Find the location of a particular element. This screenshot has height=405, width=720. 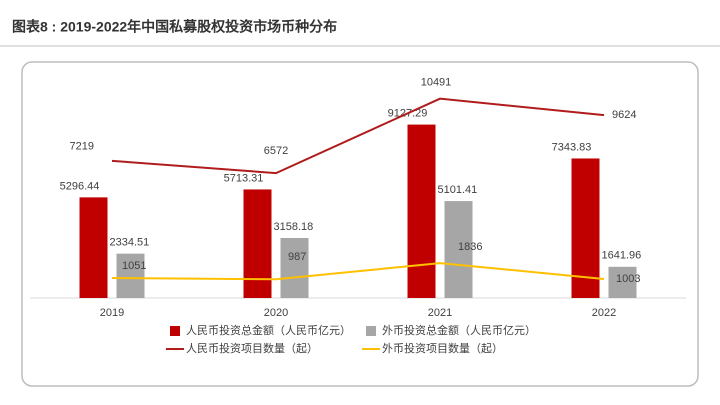

value-label: 6572 is located at coordinates (276, 151).